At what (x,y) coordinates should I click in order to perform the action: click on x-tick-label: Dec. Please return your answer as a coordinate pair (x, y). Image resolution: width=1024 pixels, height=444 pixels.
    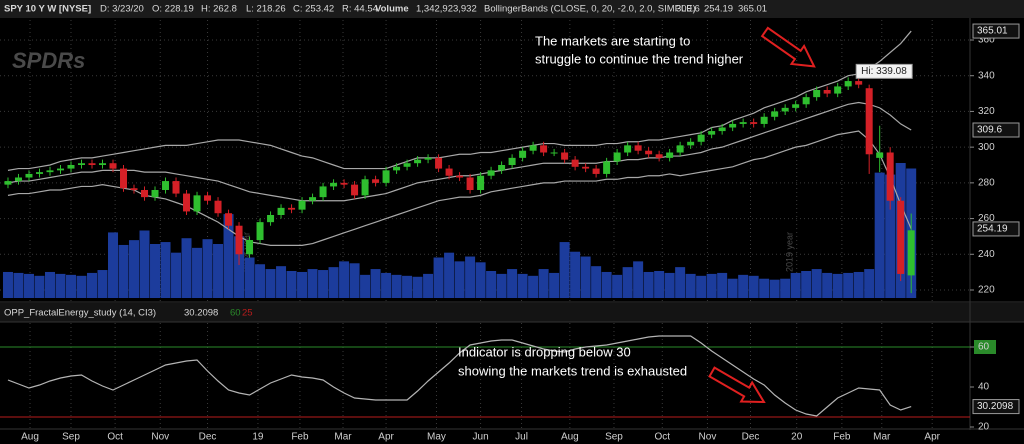
    Looking at the image, I should click on (751, 437).